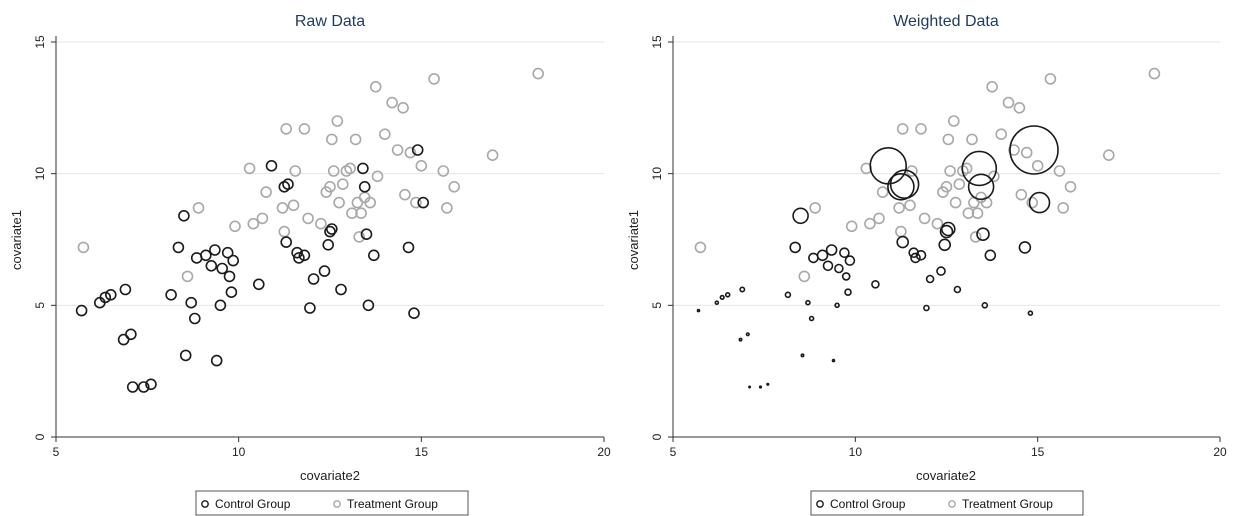 The height and width of the screenshot is (516, 1233). I want to click on raw-y-tick-label: 0, so click(40, 436).